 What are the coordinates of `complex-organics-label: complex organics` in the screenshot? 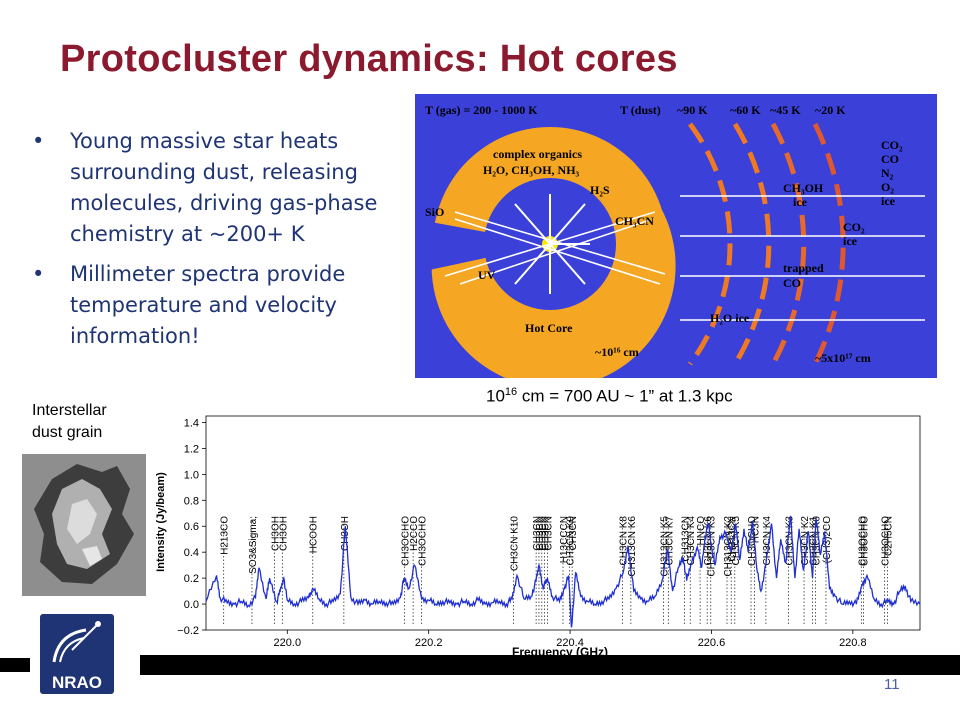 It's located at (537, 154).